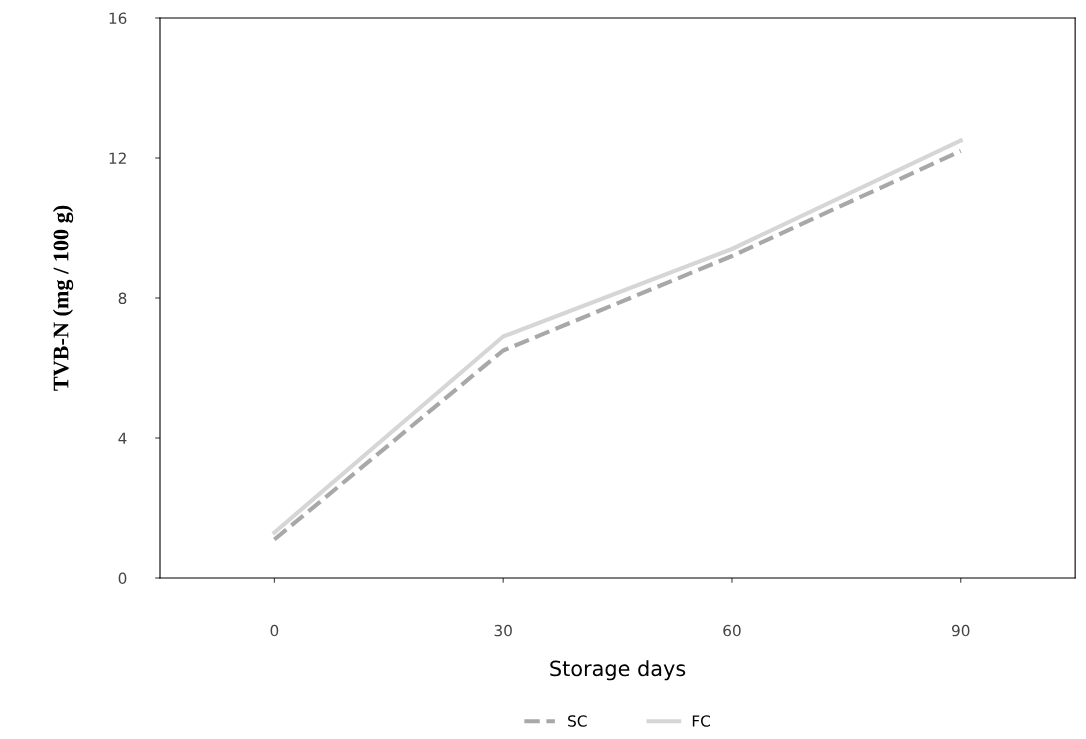  I want to click on legend-label: FC, so click(701, 721).